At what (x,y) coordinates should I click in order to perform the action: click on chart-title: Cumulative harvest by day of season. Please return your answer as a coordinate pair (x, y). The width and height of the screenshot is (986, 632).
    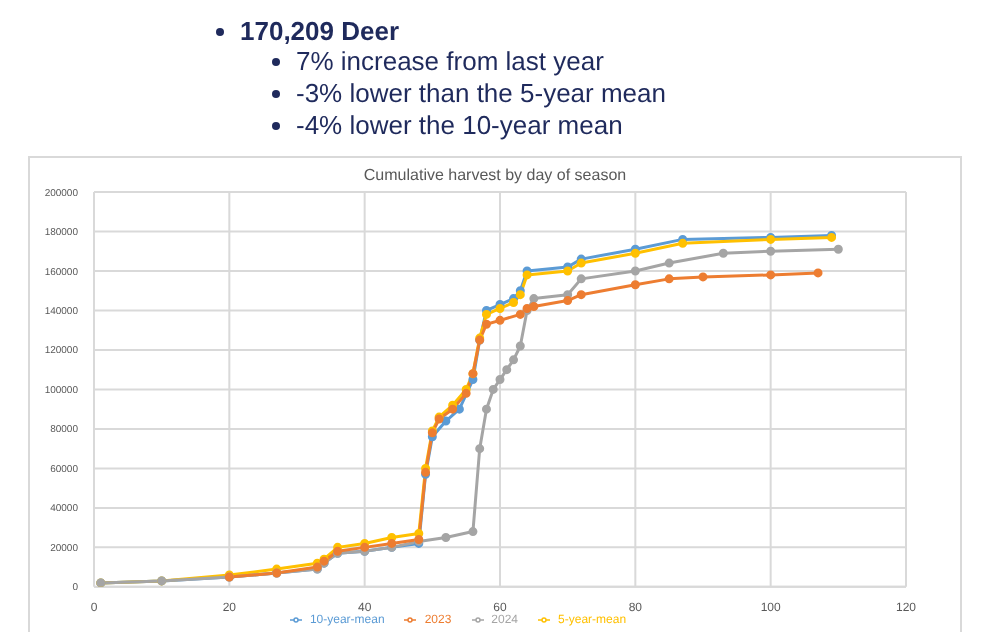
    Looking at the image, I should click on (495, 175).